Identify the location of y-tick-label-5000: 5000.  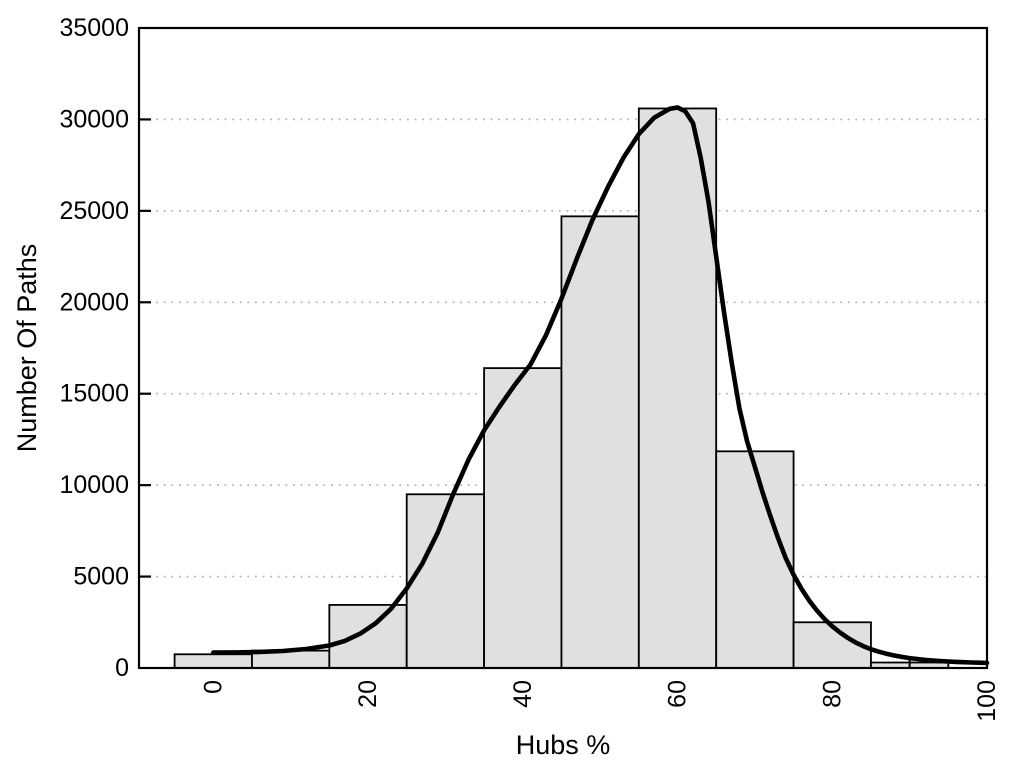
(101, 577).